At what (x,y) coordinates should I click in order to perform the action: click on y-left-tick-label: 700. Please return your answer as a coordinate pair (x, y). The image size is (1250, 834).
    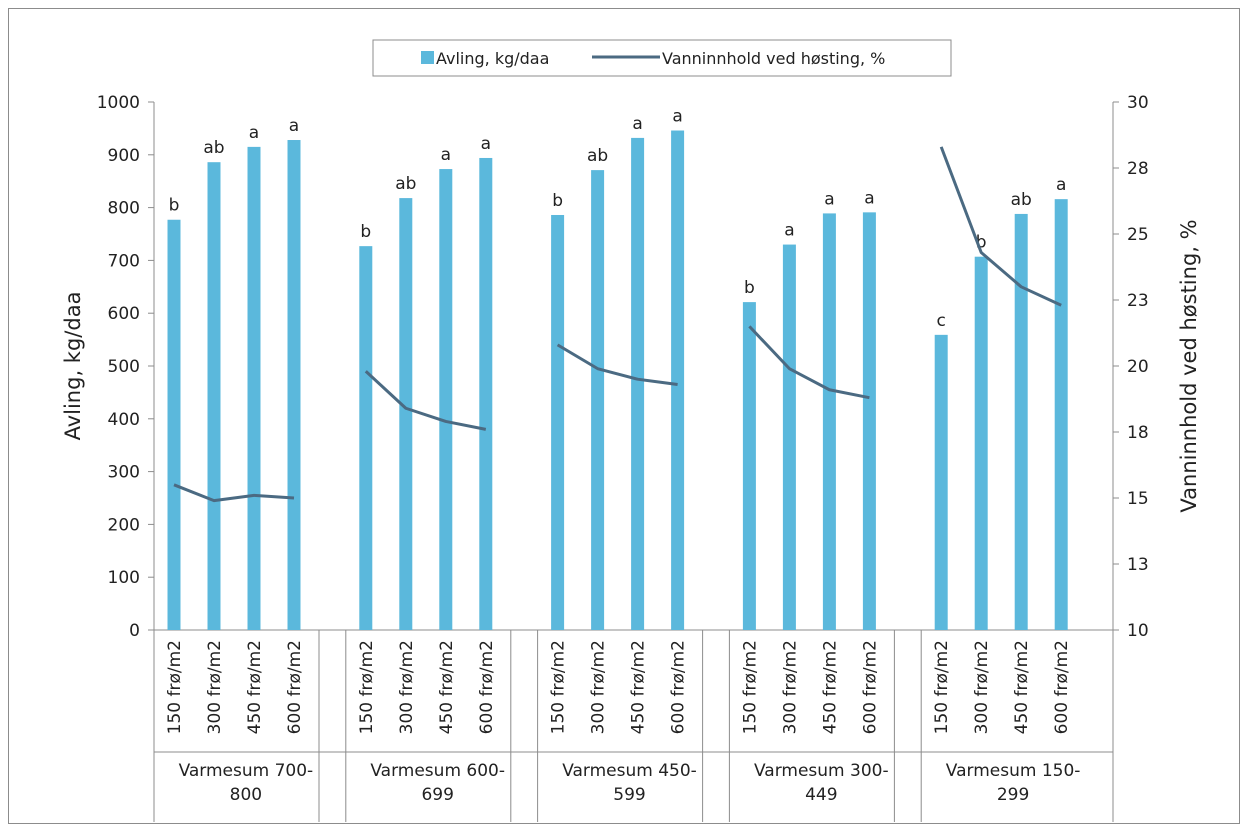
    Looking at the image, I should click on (124, 261).